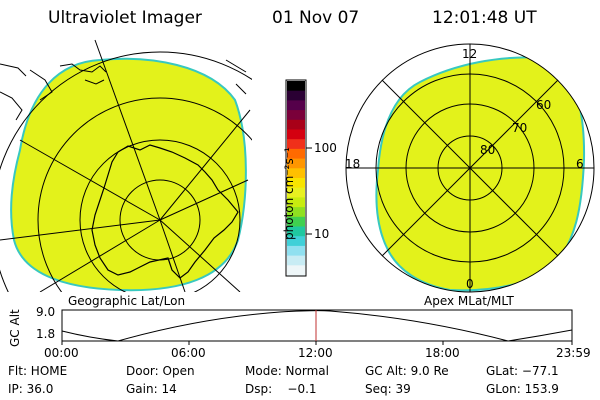 This screenshot has height=400, width=600. What do you see at coordinates (46, 334) in the screenshot?
I see `altitude-ytick-1-8: 1.8` at bounding box center [46, 334].